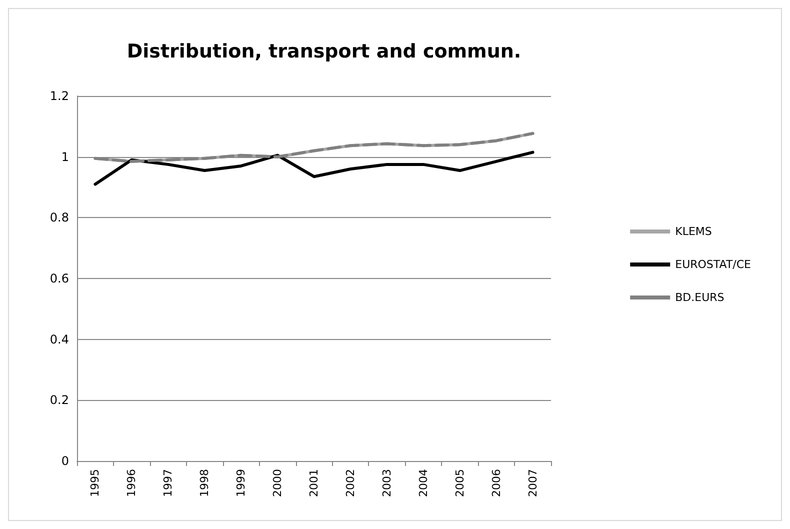  What do you see at coordinates (131, 483) in the screenshot?
I see `x-tick-label: 1996` at bounding box center [131, 483].